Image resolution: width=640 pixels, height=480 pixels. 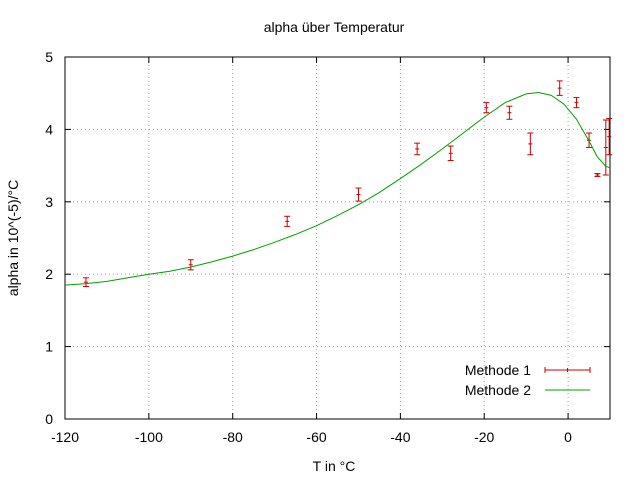 What do you see at coordinates (49, 347) in the screenshot?
I see `y-tick-label: 1` at bounding box center [49, 347].